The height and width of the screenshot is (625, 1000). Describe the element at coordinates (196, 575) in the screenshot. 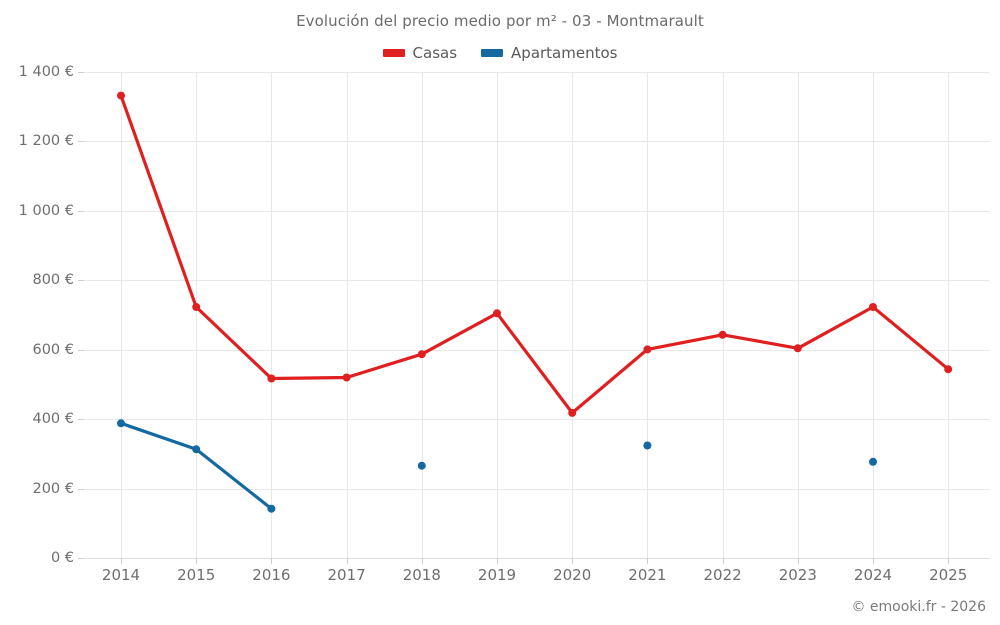

I see `x-axis-tick-label: 2015` at that location.